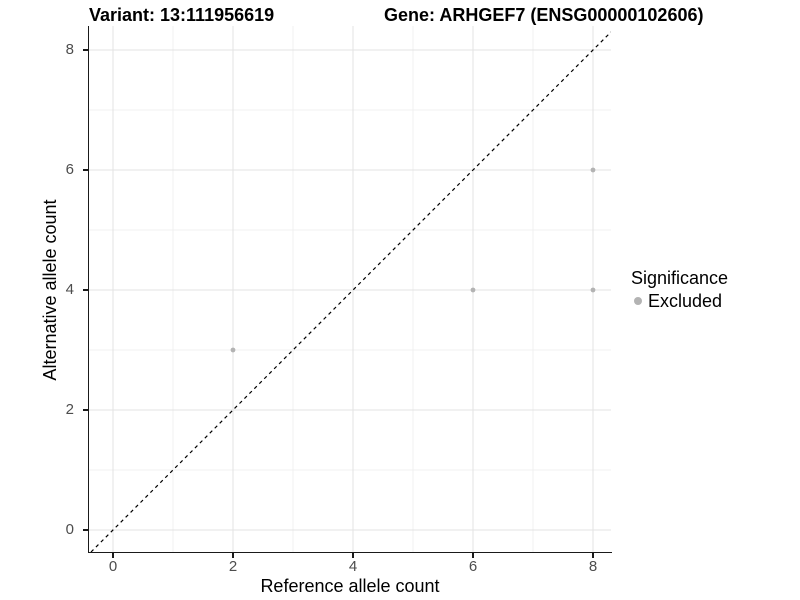  Describe the element at coordinates (593, 566) in the screenshot. I see `x-tick-label: 8` at that location.